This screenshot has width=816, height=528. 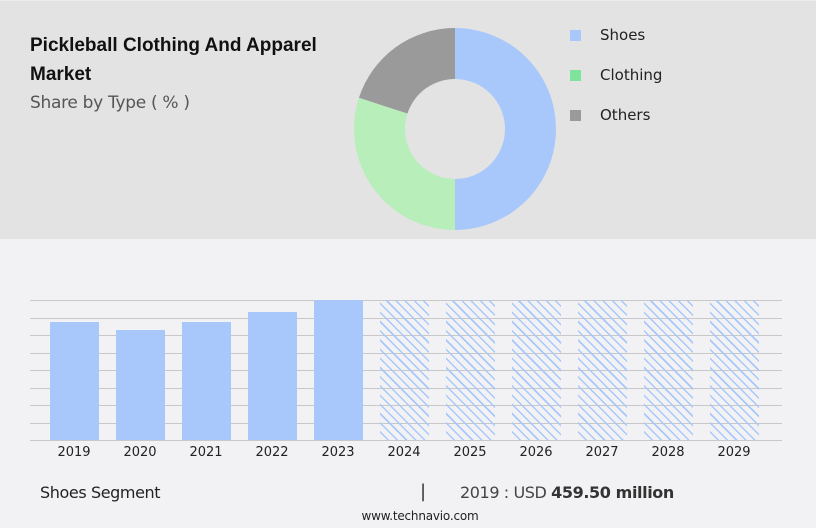 I want to click on legend-label: Shoes, so click(x=623, y=35).